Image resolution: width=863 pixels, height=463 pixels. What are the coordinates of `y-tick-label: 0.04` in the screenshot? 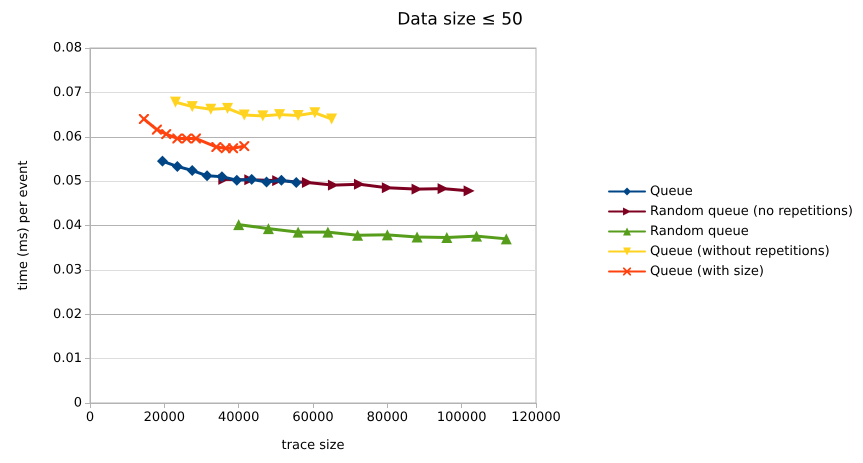 It's located at (67, 225).